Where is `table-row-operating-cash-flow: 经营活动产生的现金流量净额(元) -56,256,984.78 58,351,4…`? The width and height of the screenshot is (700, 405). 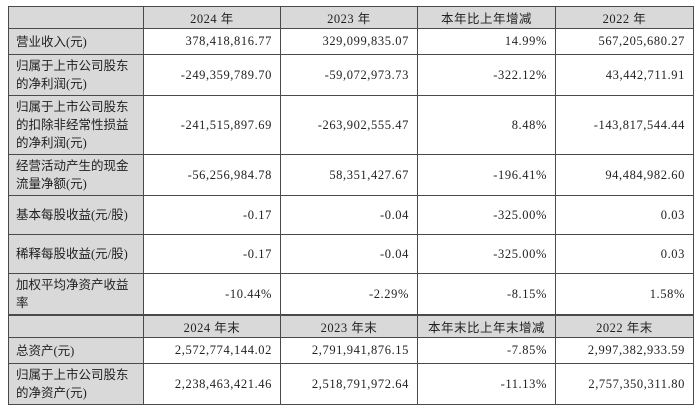 table-row-operating-cash-flow: 经营活动产生的现金流量净额(元) -56,256,984.78 58,351,4… is located at coordinates (351, 175).